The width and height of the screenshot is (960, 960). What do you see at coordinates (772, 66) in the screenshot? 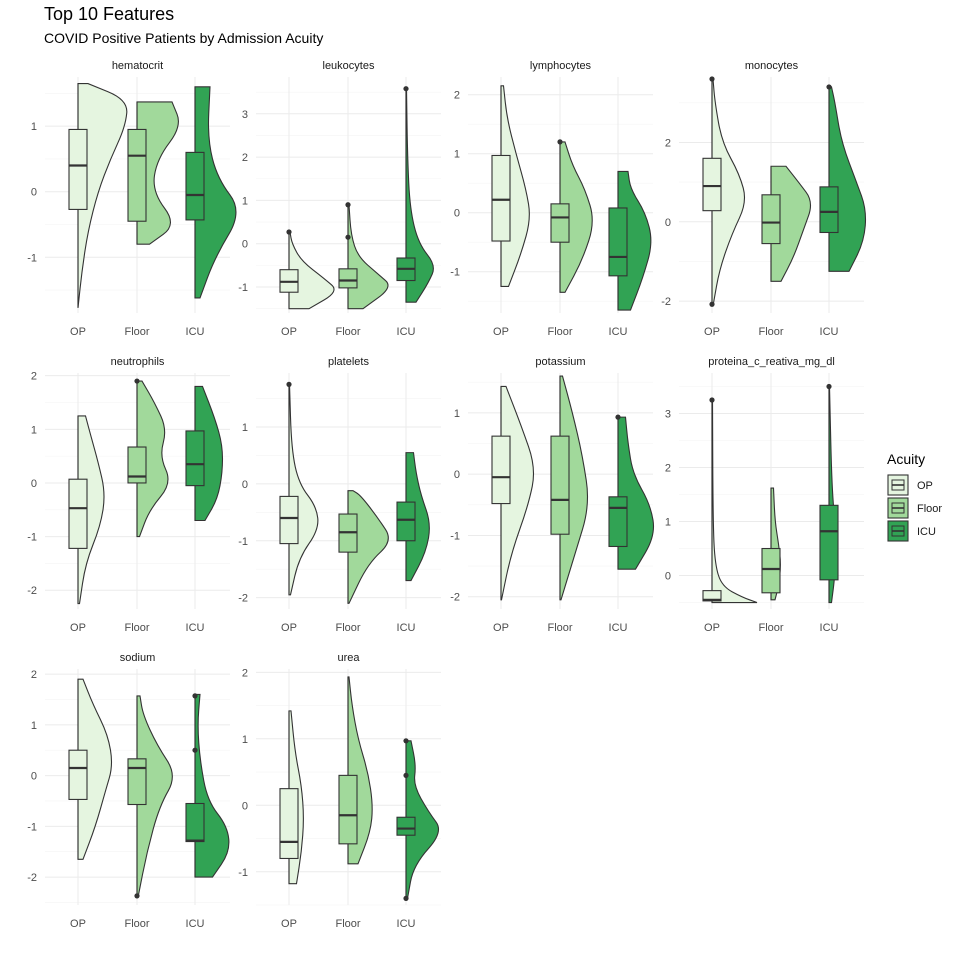
I see `panel-title: monocytes` at bounding box center [772, 66].